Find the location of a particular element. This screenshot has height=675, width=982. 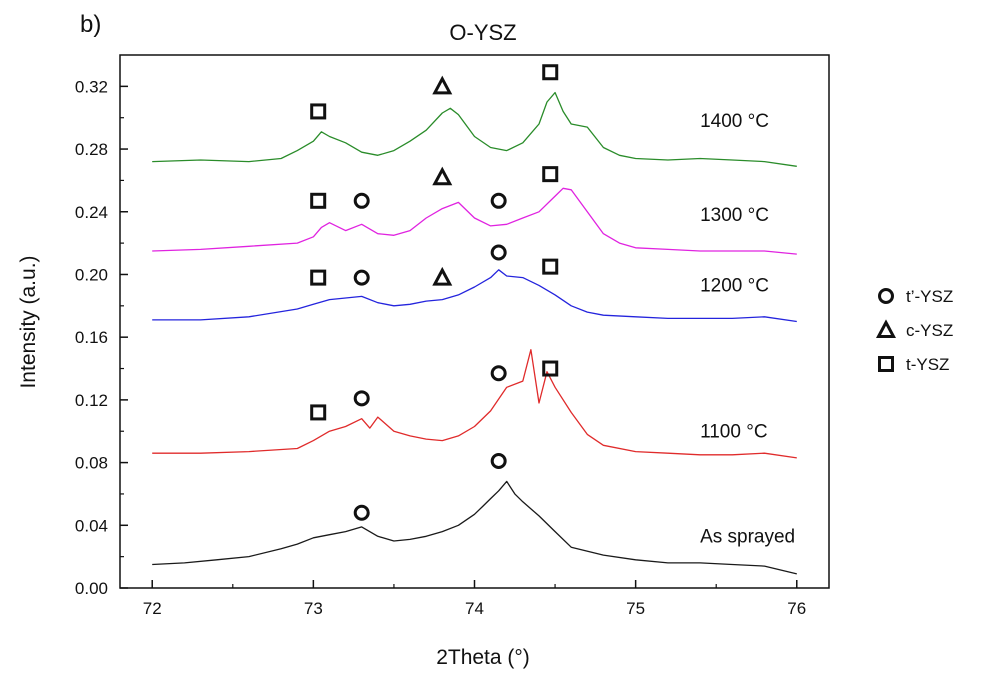

x-tick-label: 75 is located at coordinates (635, 608).